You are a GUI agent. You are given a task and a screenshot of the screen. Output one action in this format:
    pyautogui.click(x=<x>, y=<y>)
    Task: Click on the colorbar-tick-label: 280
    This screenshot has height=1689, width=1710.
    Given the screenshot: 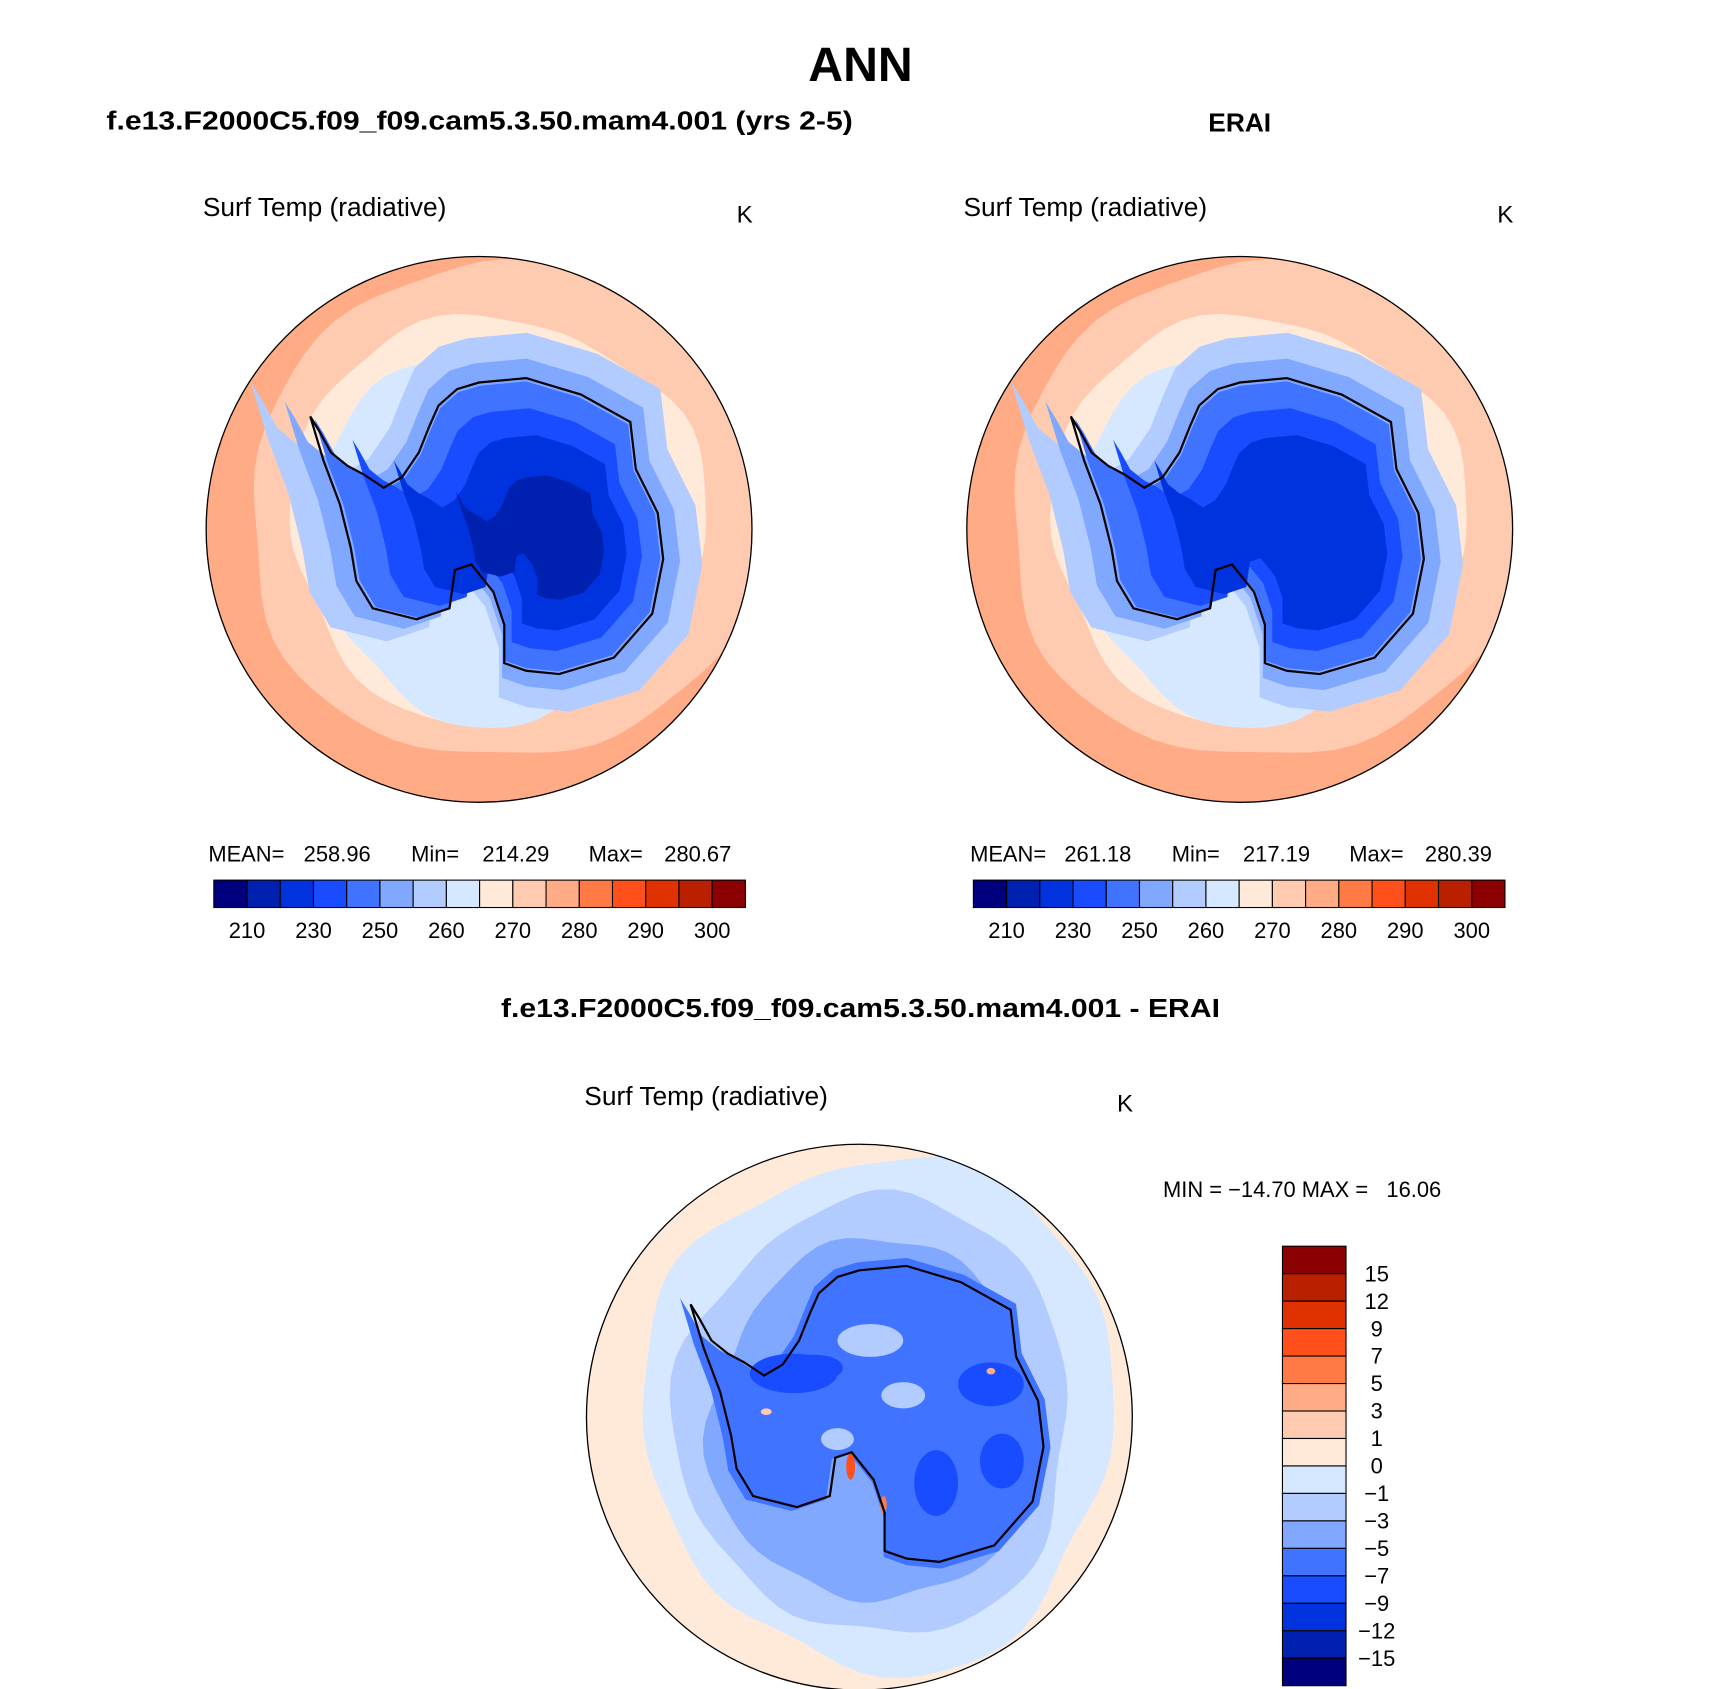 What is the action you would take?
    pyautogui.click(x=1339, y=930)
    